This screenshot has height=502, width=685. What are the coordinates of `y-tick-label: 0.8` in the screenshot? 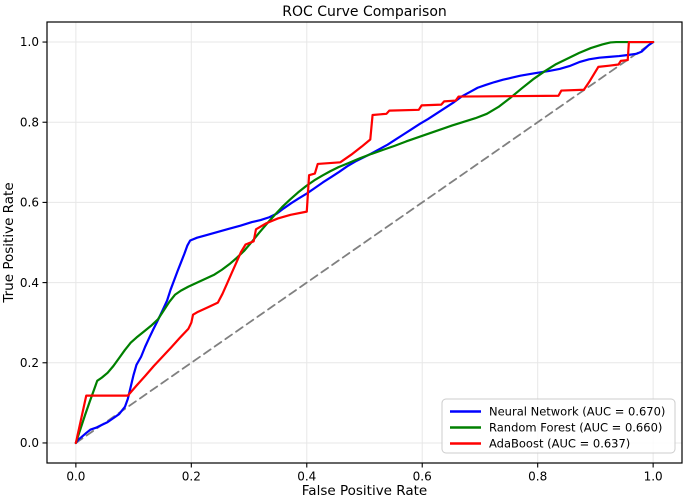 It's located at (29, 122).